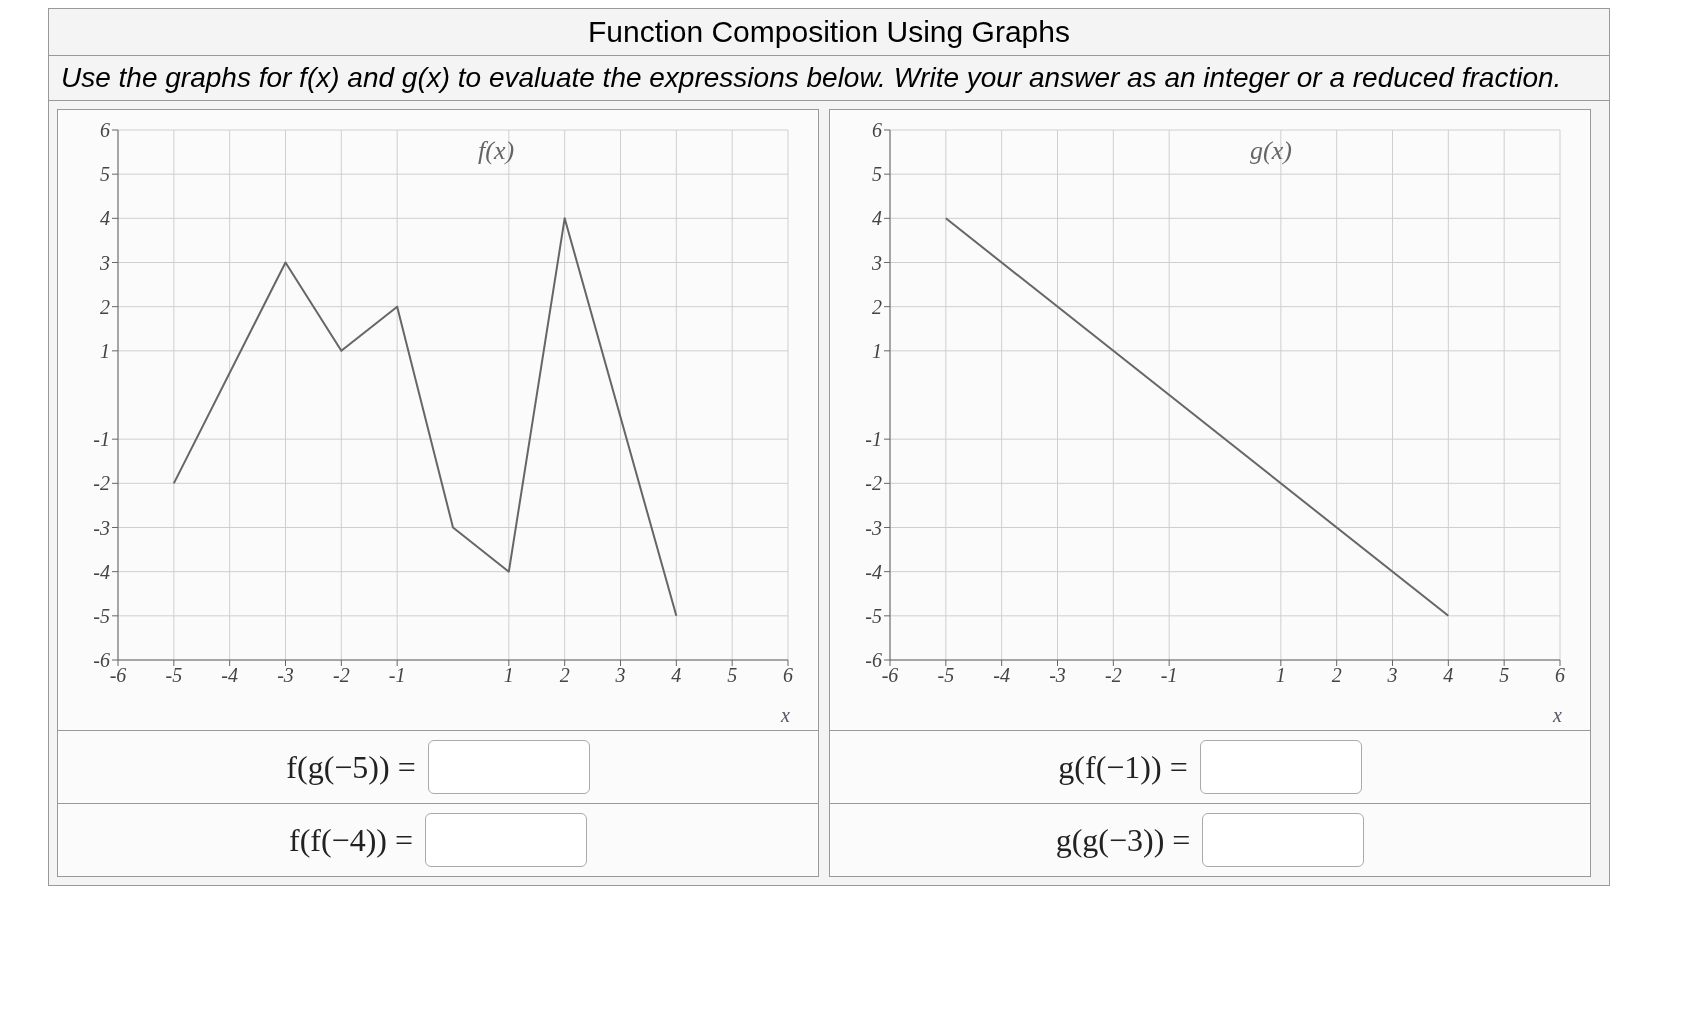  I want to click on text: f(g(−5)) =, so click(351, 767).